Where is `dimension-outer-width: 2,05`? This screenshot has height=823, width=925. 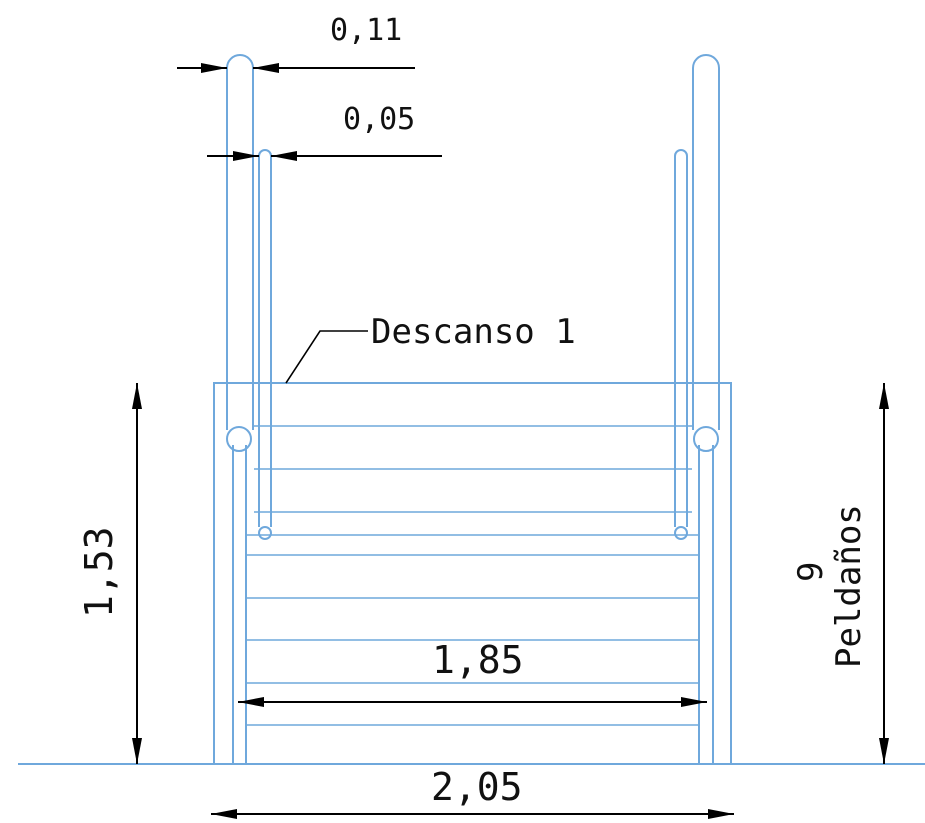 dimension-outer-width: 2,05 is located at coordinates (472, 792).